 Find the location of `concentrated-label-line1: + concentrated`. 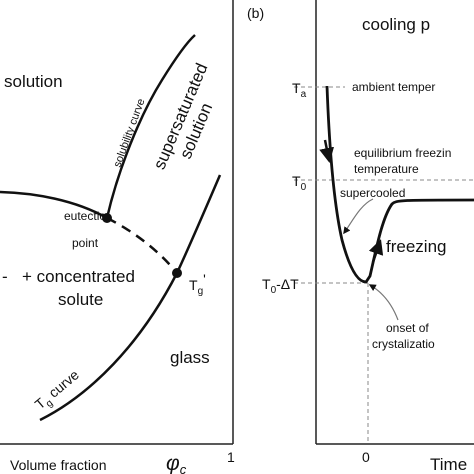

concentrated-label-line1: + concentrated is located at coordinates (78, 276).